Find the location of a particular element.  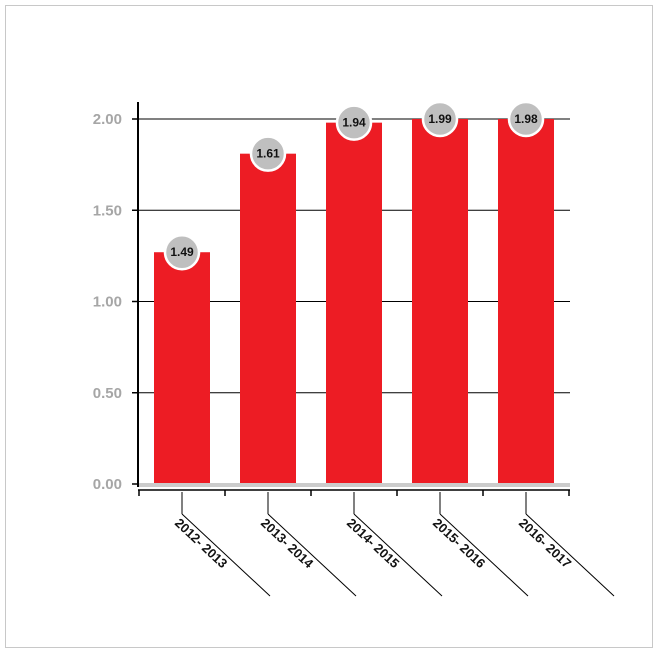

data-label-bubble: 1.94 is located at coordinates (354, 122).